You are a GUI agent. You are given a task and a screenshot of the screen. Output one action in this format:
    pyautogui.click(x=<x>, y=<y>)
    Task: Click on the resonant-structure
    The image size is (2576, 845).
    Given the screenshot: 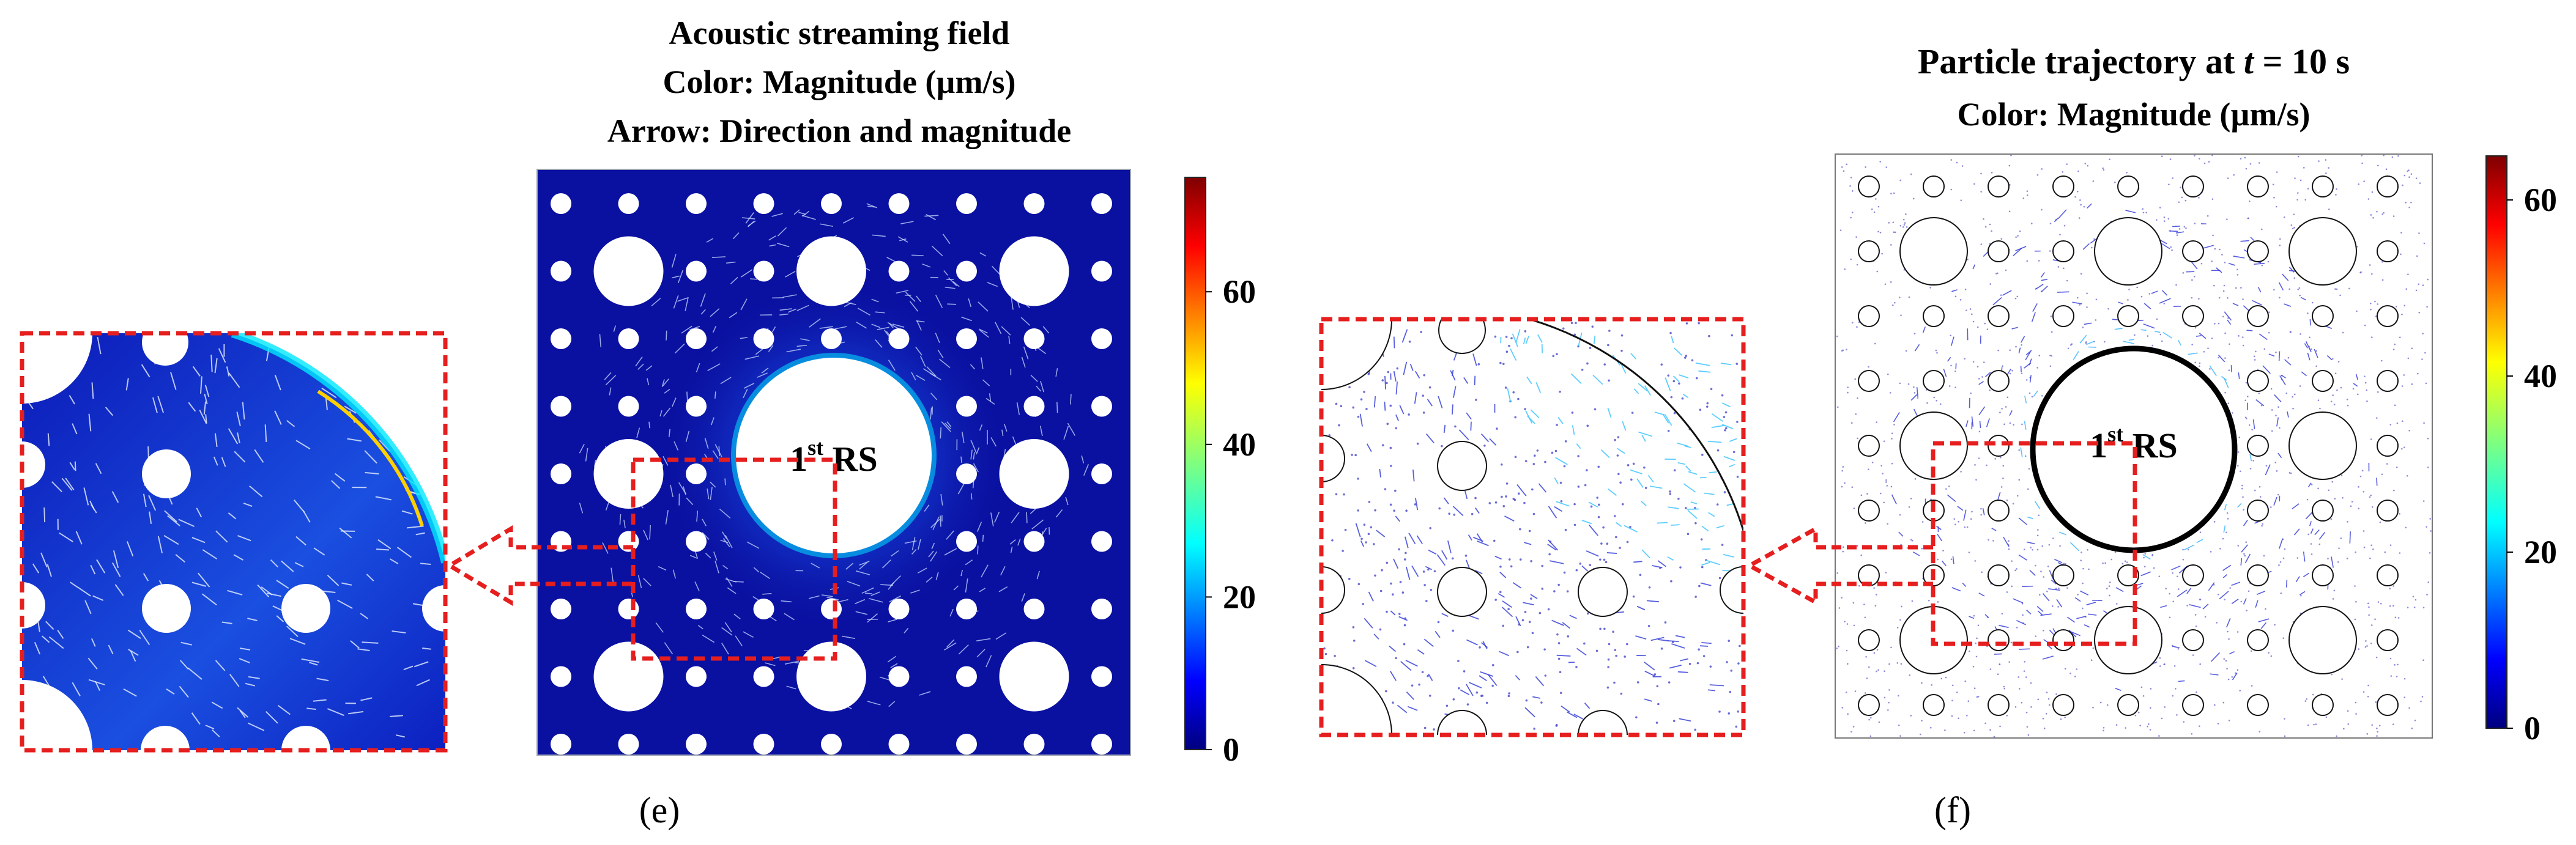 What is the action you would take?
    pyautogui.click(x=834, y=455)
    